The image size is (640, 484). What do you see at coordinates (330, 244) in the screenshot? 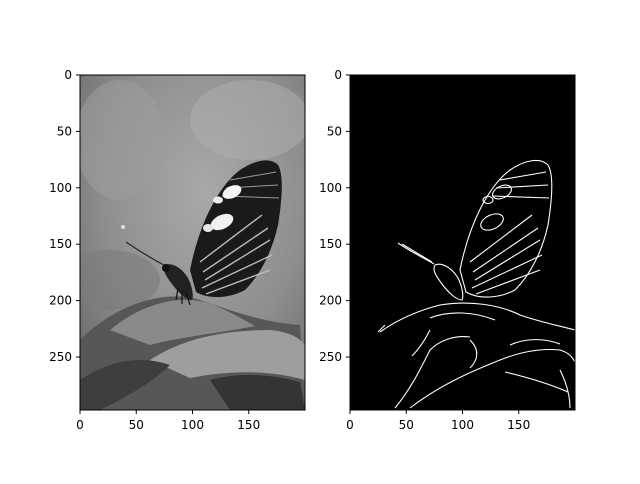
I see `right-y-tick-label: 150` at bounding box center [330, 244].